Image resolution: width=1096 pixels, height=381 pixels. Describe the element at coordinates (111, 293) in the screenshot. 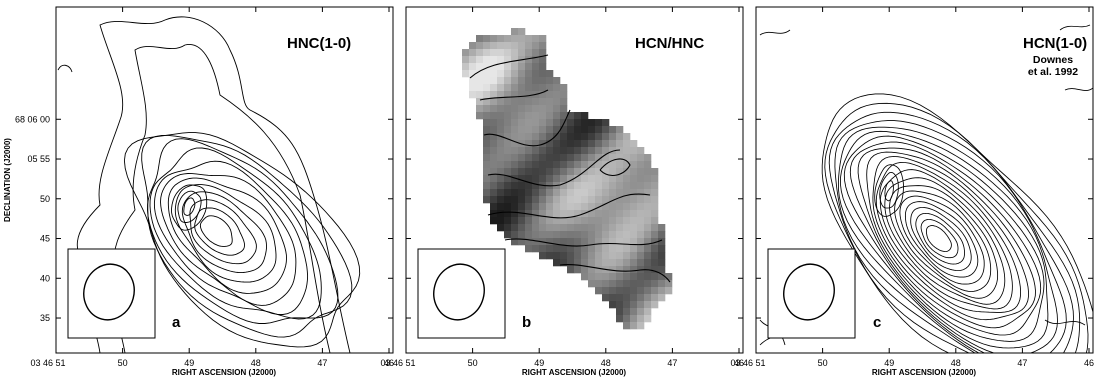

I see `panel-a-beam-box` at that location.